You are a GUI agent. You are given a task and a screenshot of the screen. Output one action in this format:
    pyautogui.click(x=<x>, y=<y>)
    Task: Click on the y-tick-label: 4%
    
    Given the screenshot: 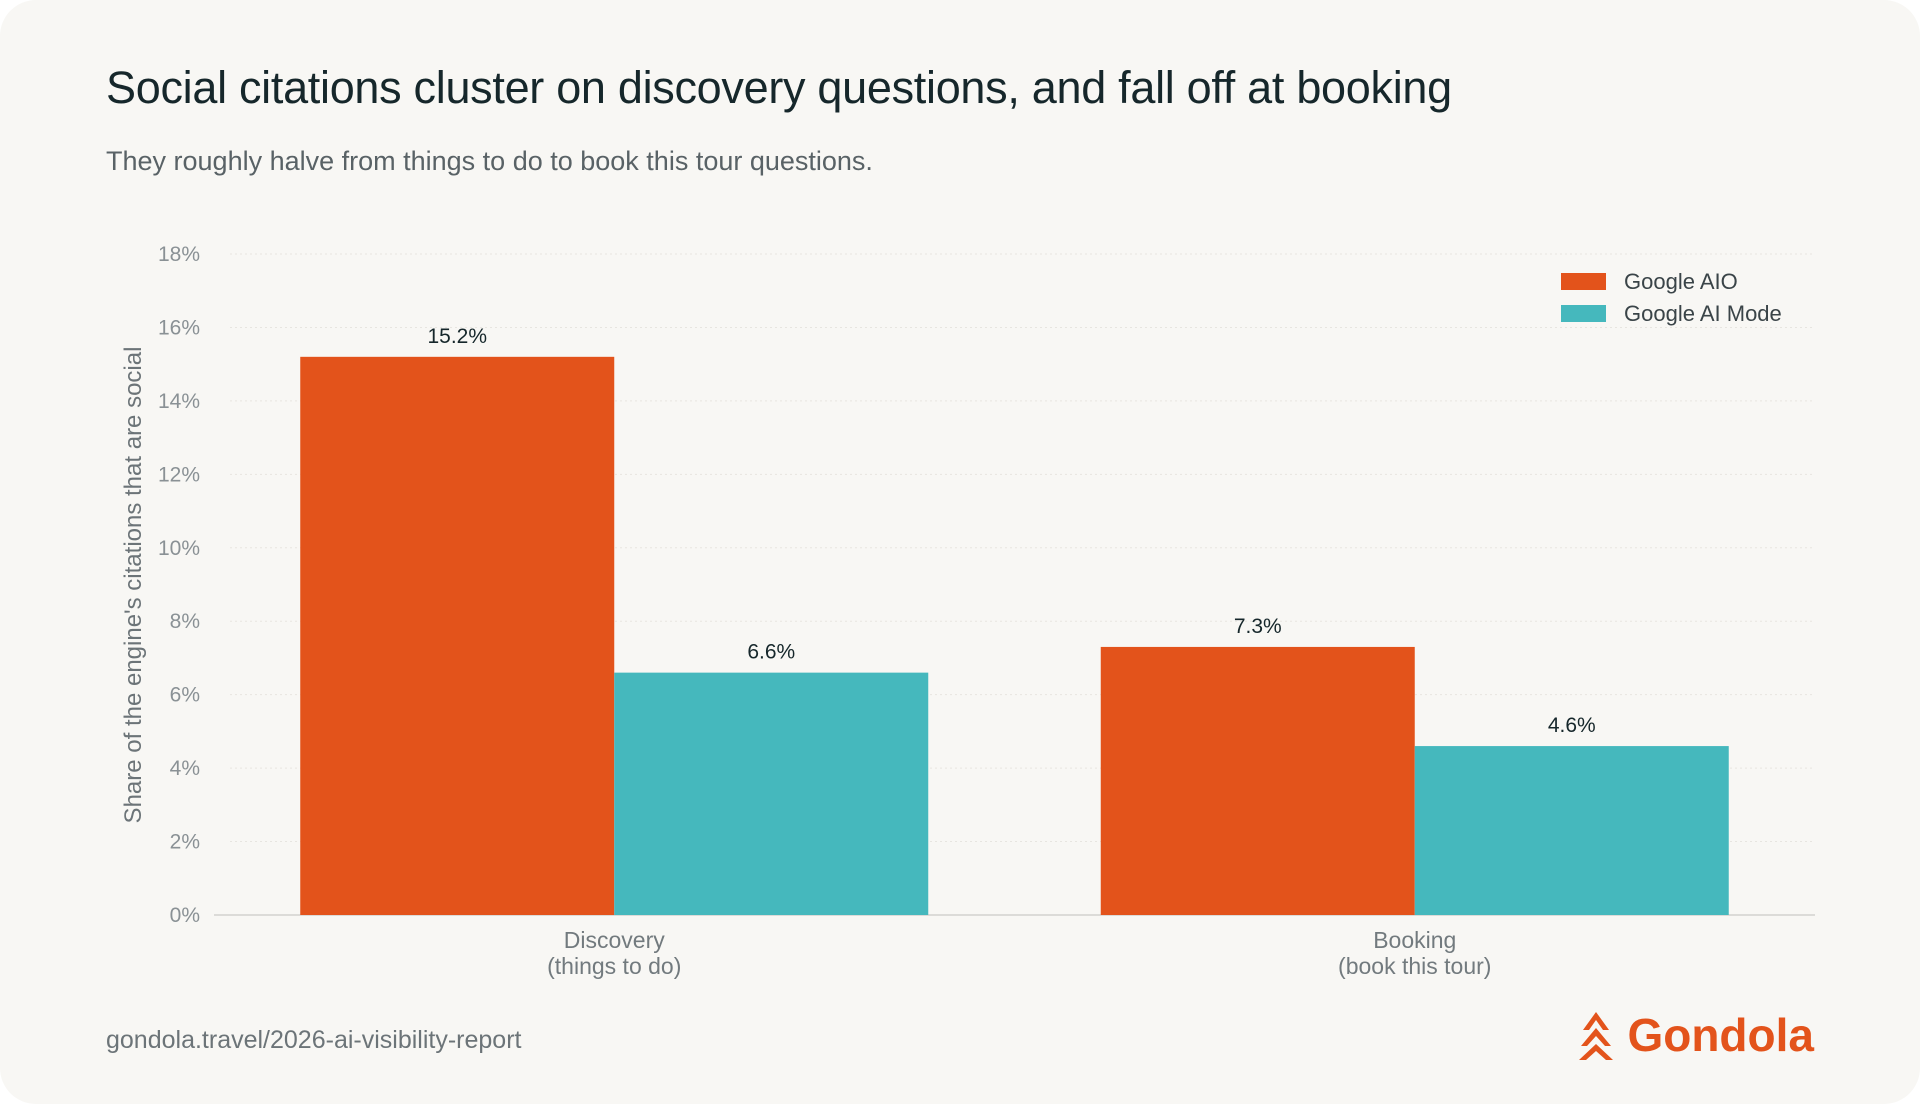 What is the action you would take?
    pyautogui.click(x=185, y=768)
    